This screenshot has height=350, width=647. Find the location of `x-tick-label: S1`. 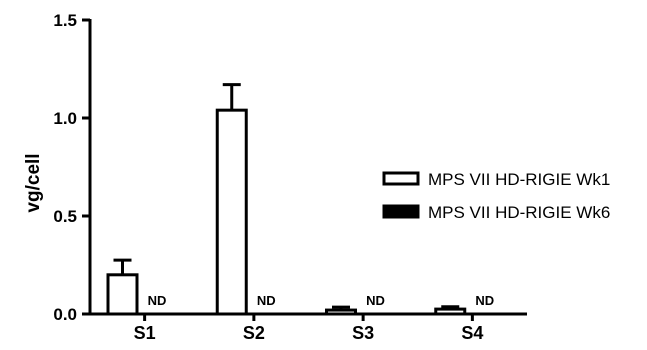

x-tick-label: S1 is located at coordinates (145, 333).